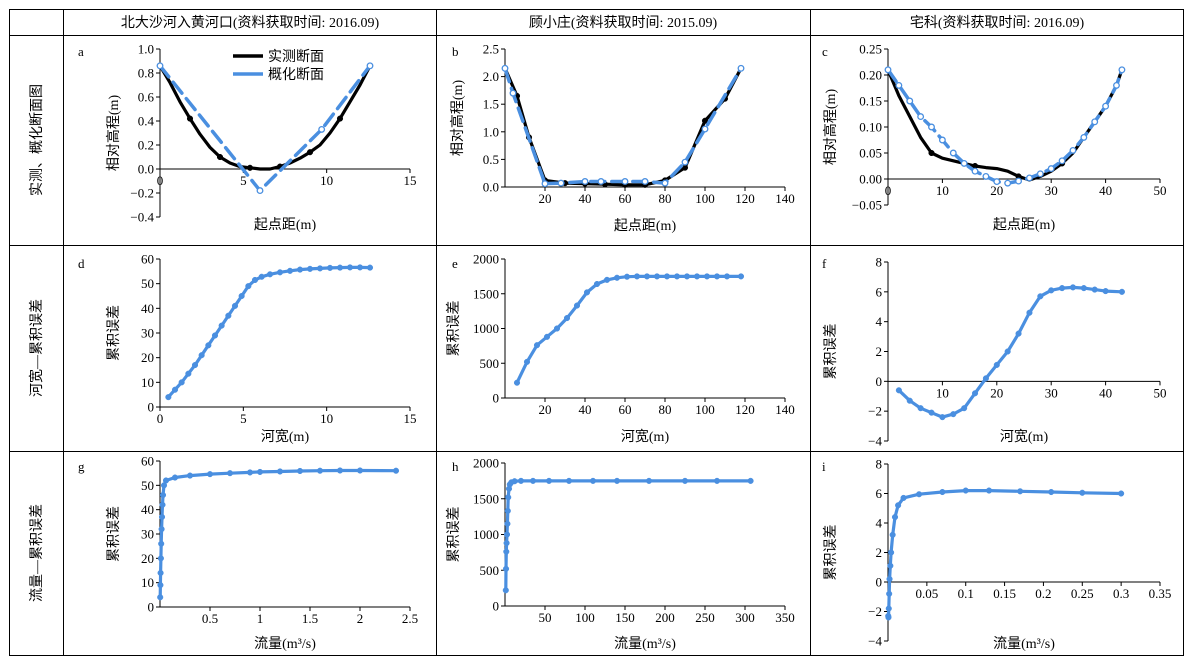 Image resolution: width=1192 pixels, height=665 pixels. Describe the element at coordinates (1024, 436) in the screenshot. I see `x-axis-label: 河宽(m)` at that location.